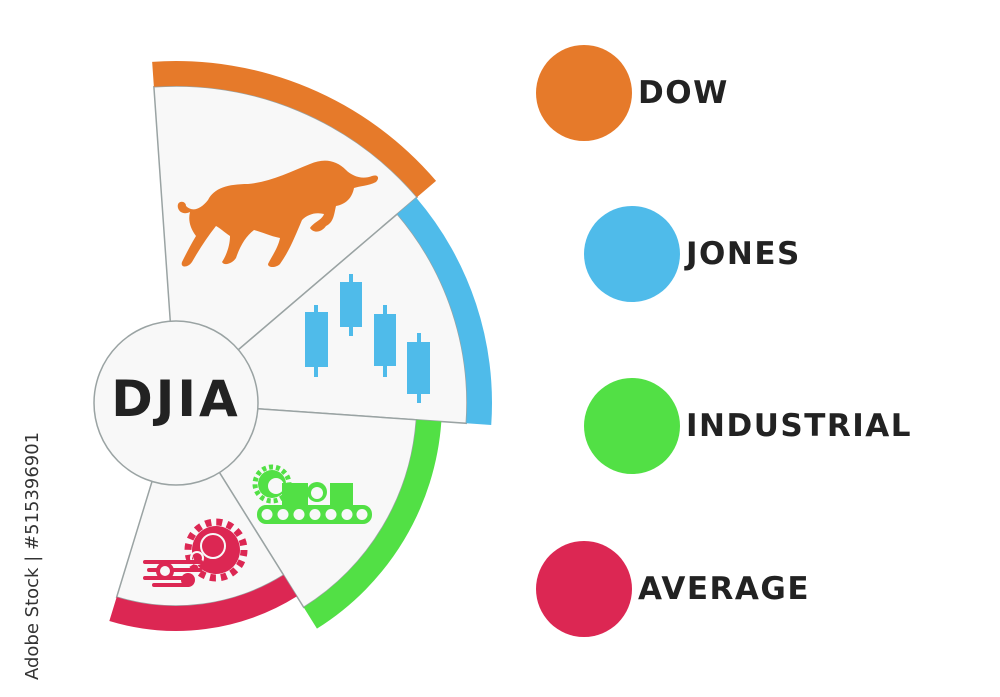 The height and width of the screenshot is (697, 1000). What do you see at coordinates (32, 555) in the screenshot?
I see `stock-id-text: Adobe Stock | #515396901` at bounding box center [32, 555].